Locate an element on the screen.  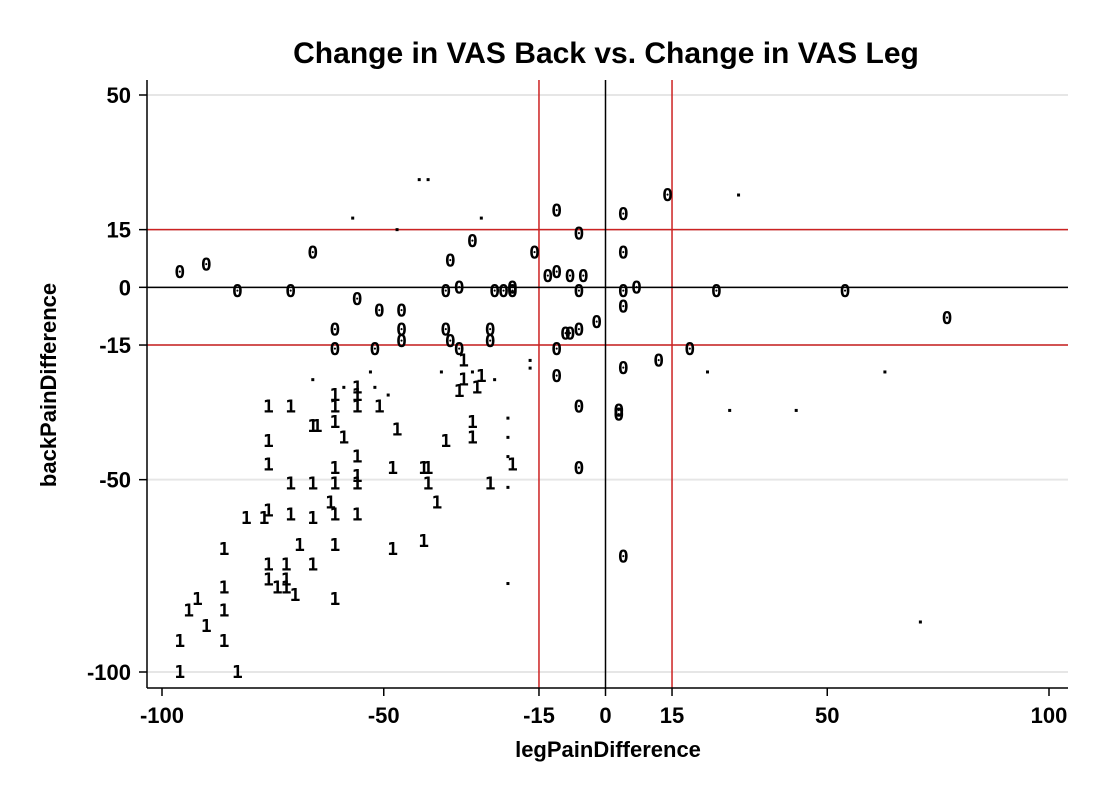
x-tick-label: 15 is located at coordinates (672, 715).